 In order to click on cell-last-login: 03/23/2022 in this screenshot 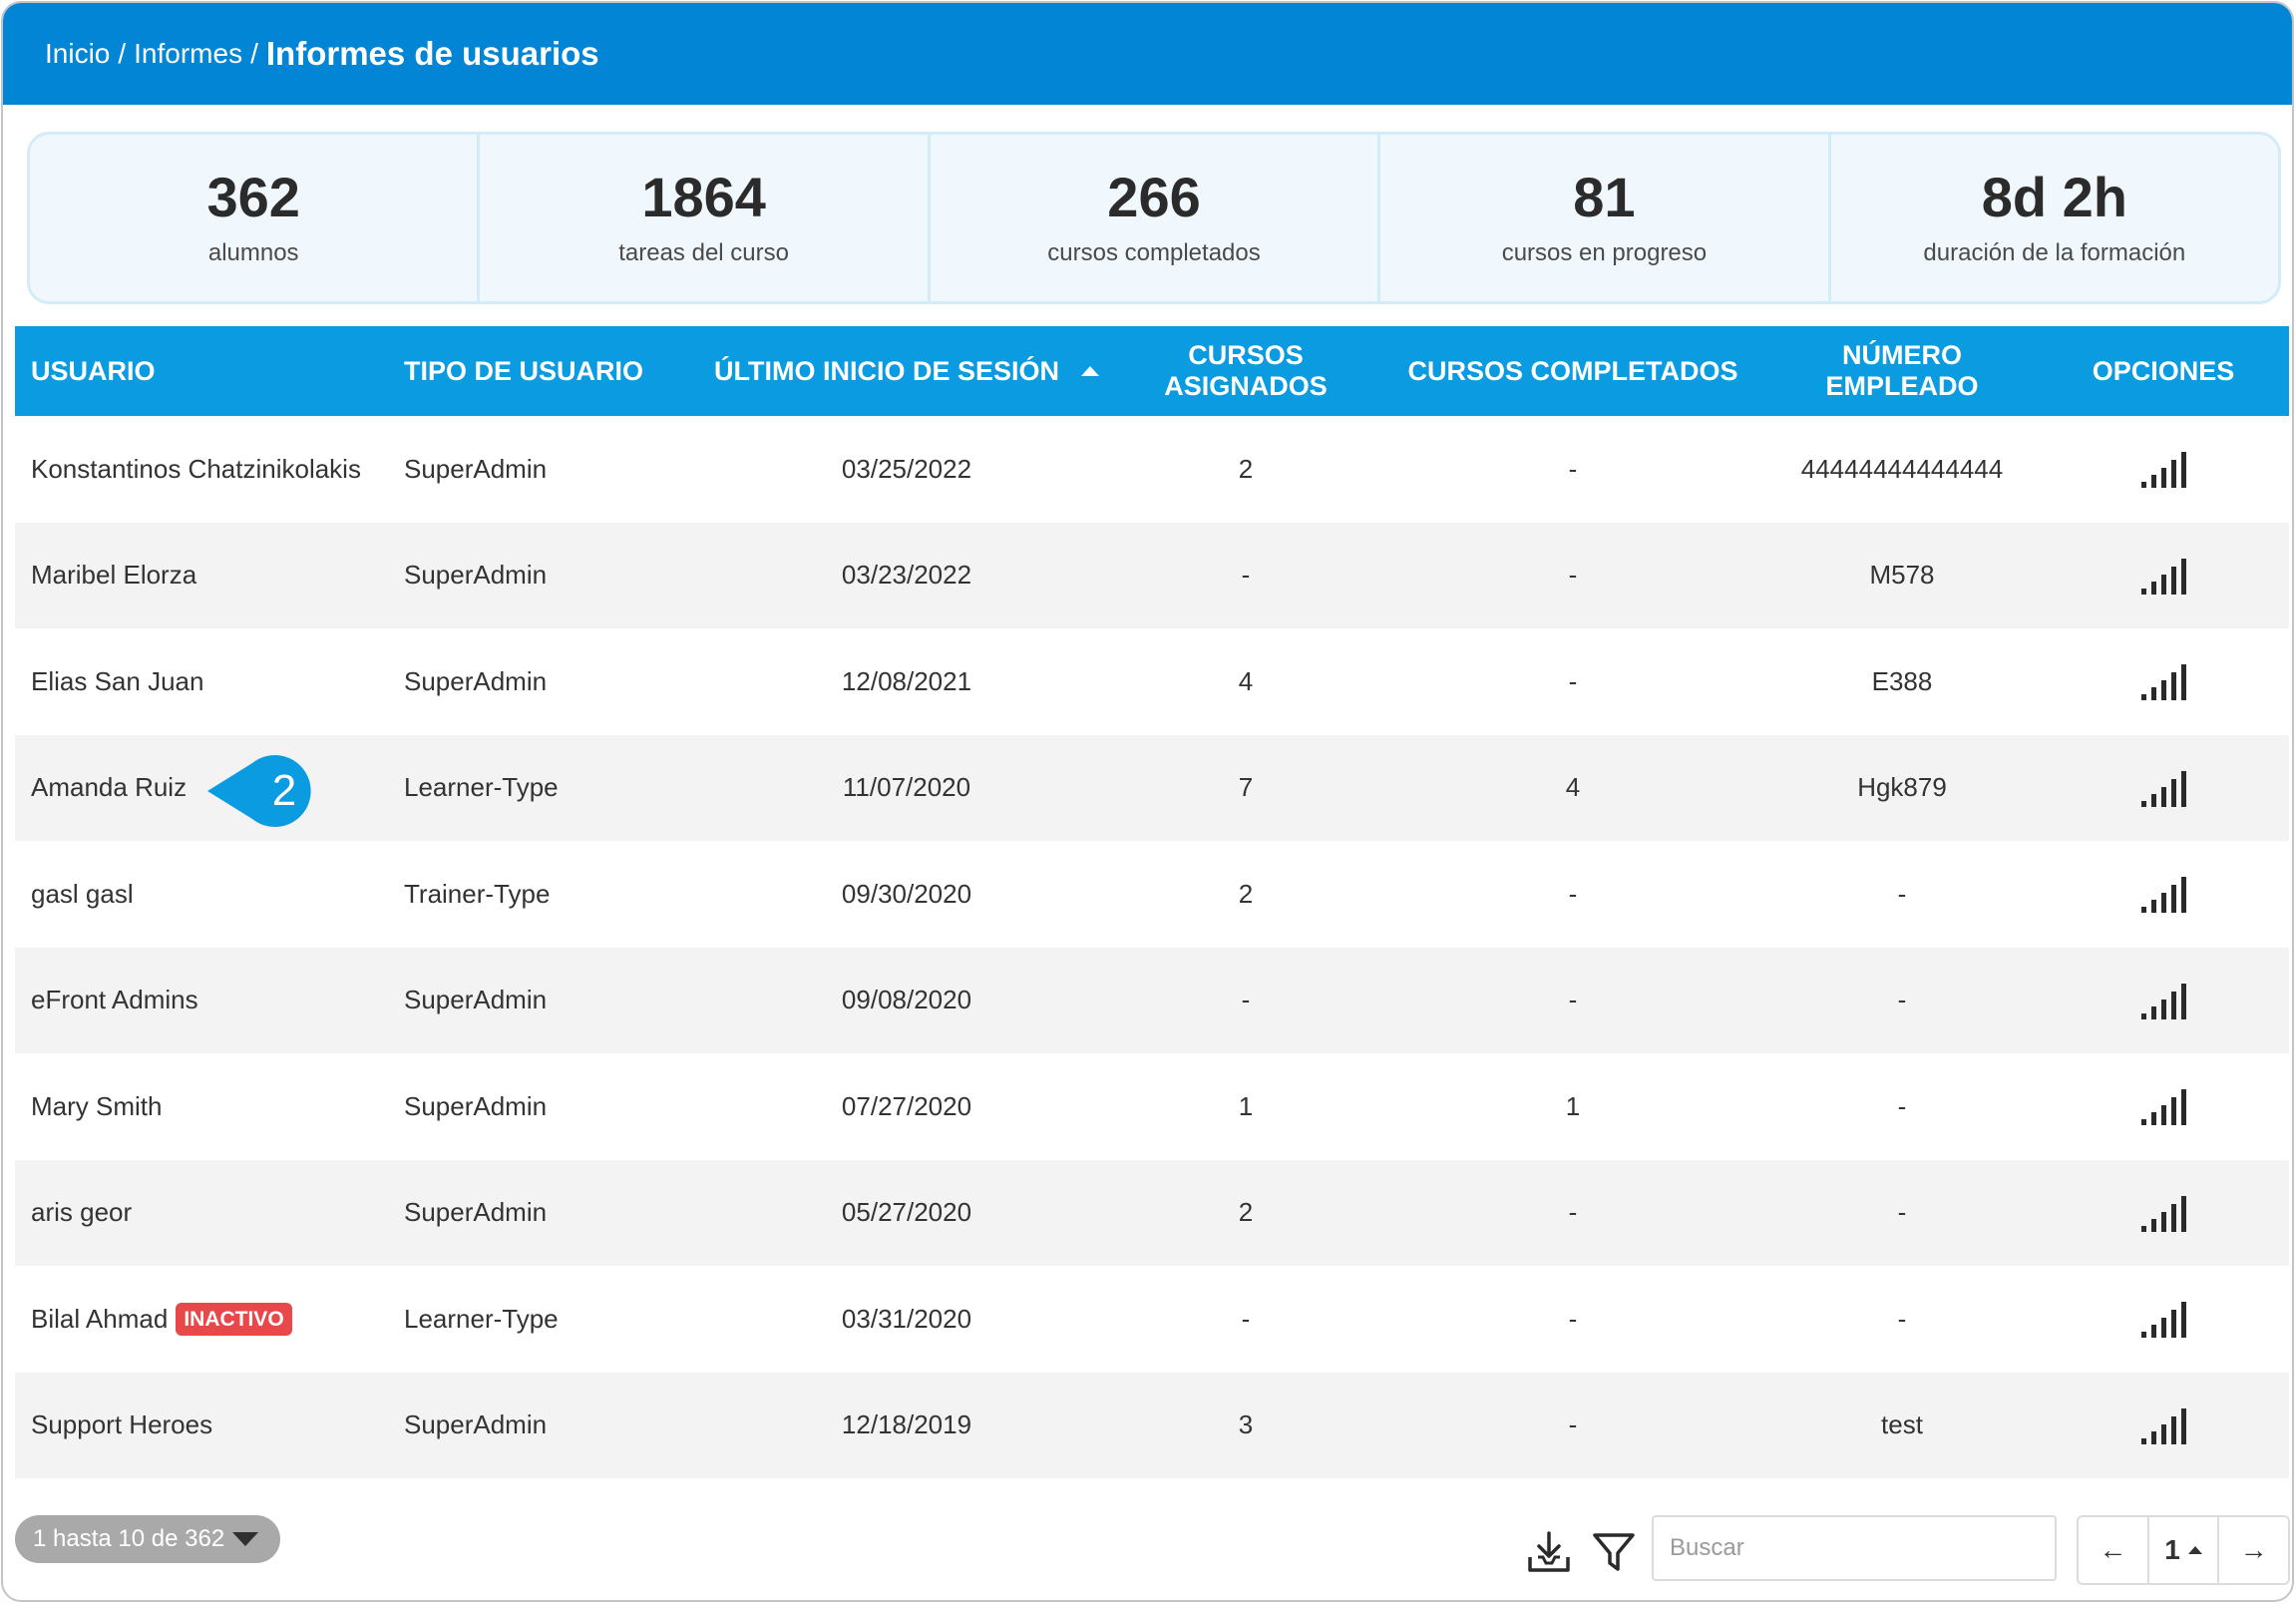, I will do `click(906, 575)`.